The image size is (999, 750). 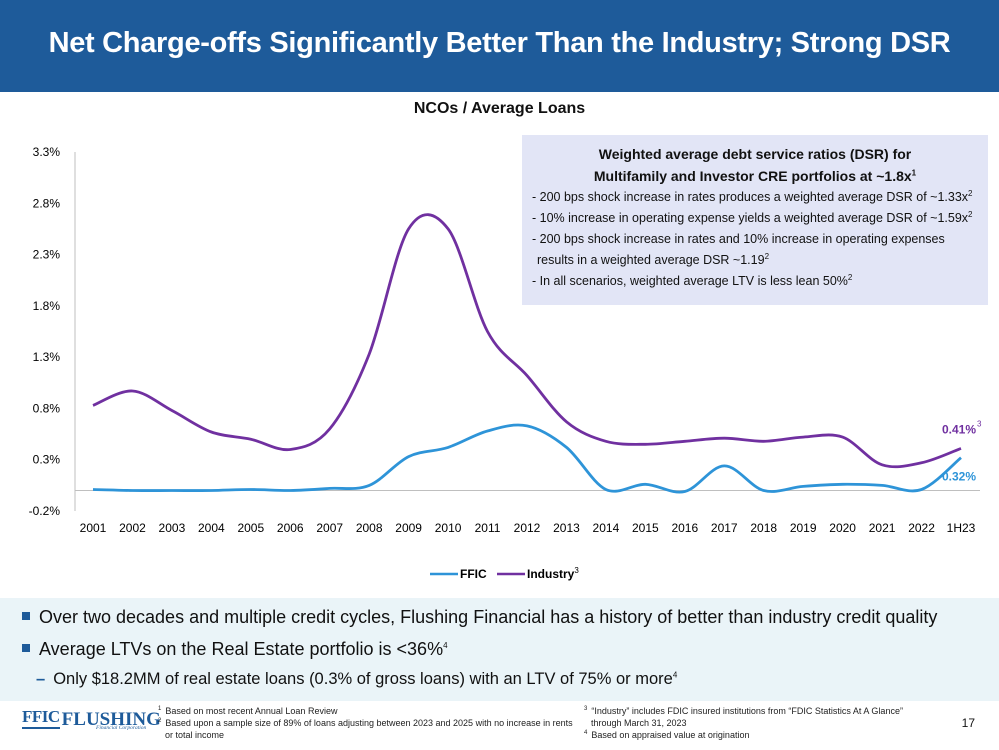 I want to click on page-number: 17, so click(x=968, y=723).